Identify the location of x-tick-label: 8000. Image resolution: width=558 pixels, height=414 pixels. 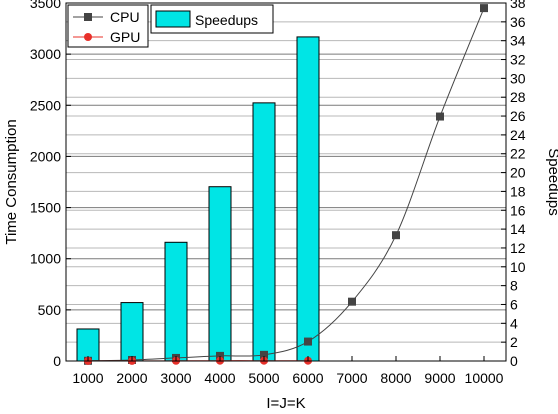
(395, 378).